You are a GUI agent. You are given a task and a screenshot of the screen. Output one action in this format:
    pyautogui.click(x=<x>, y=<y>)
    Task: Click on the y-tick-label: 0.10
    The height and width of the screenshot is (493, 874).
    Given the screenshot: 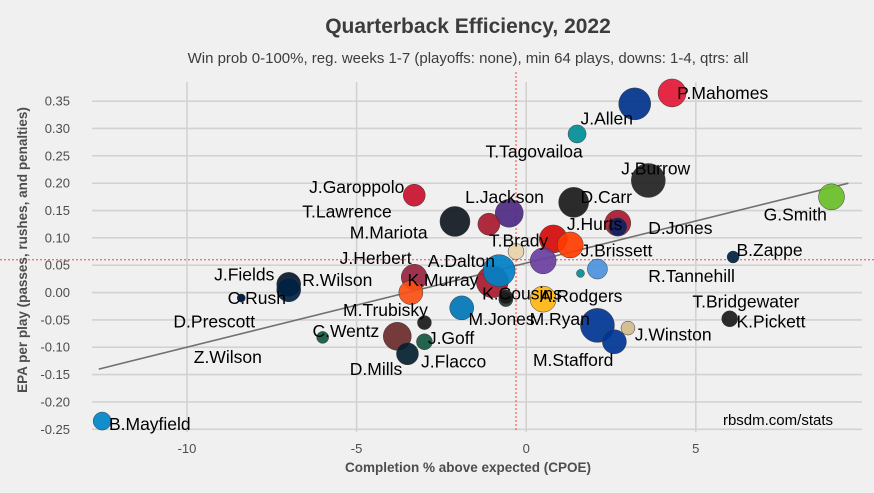 What is the action you would take?
    pyautogui.click(x=57, y=237)
    